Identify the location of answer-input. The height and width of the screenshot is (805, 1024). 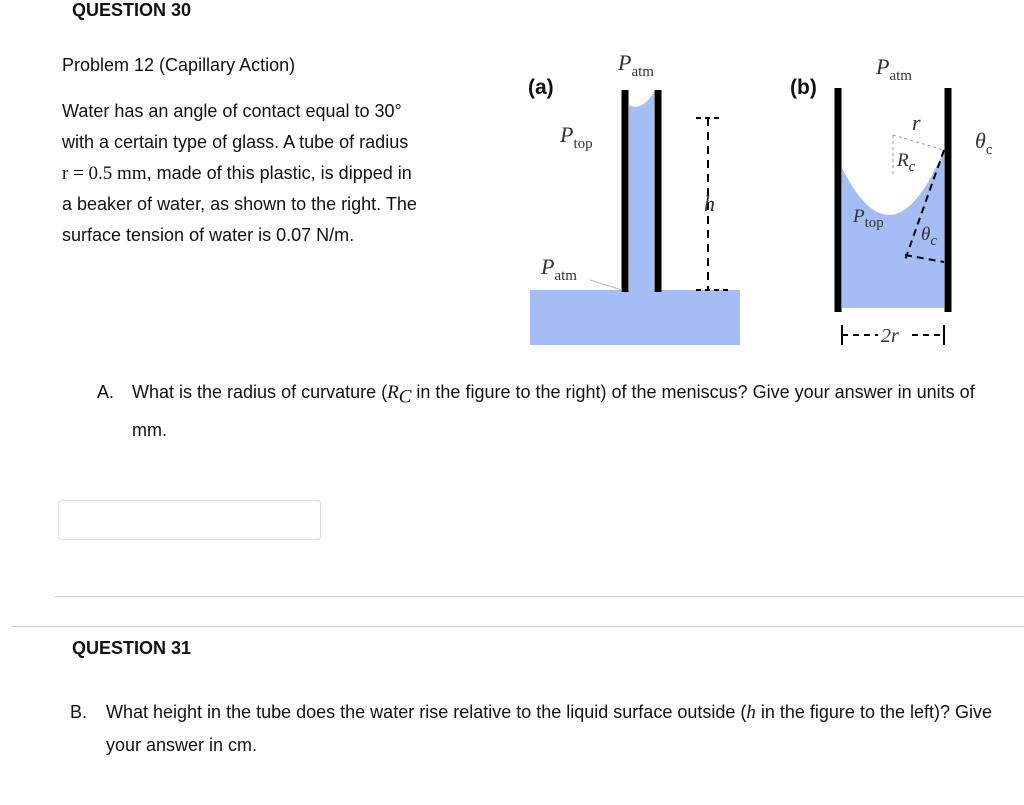
(189, 520).